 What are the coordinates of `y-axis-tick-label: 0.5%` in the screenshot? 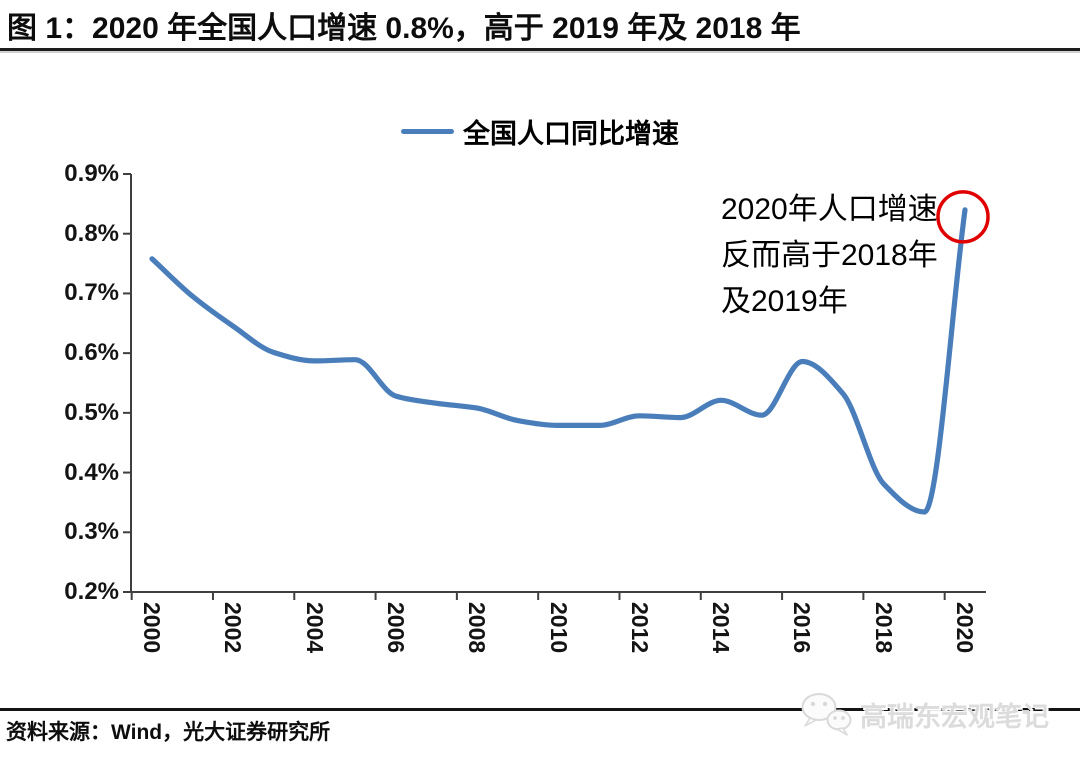 It's located at (91, 412).